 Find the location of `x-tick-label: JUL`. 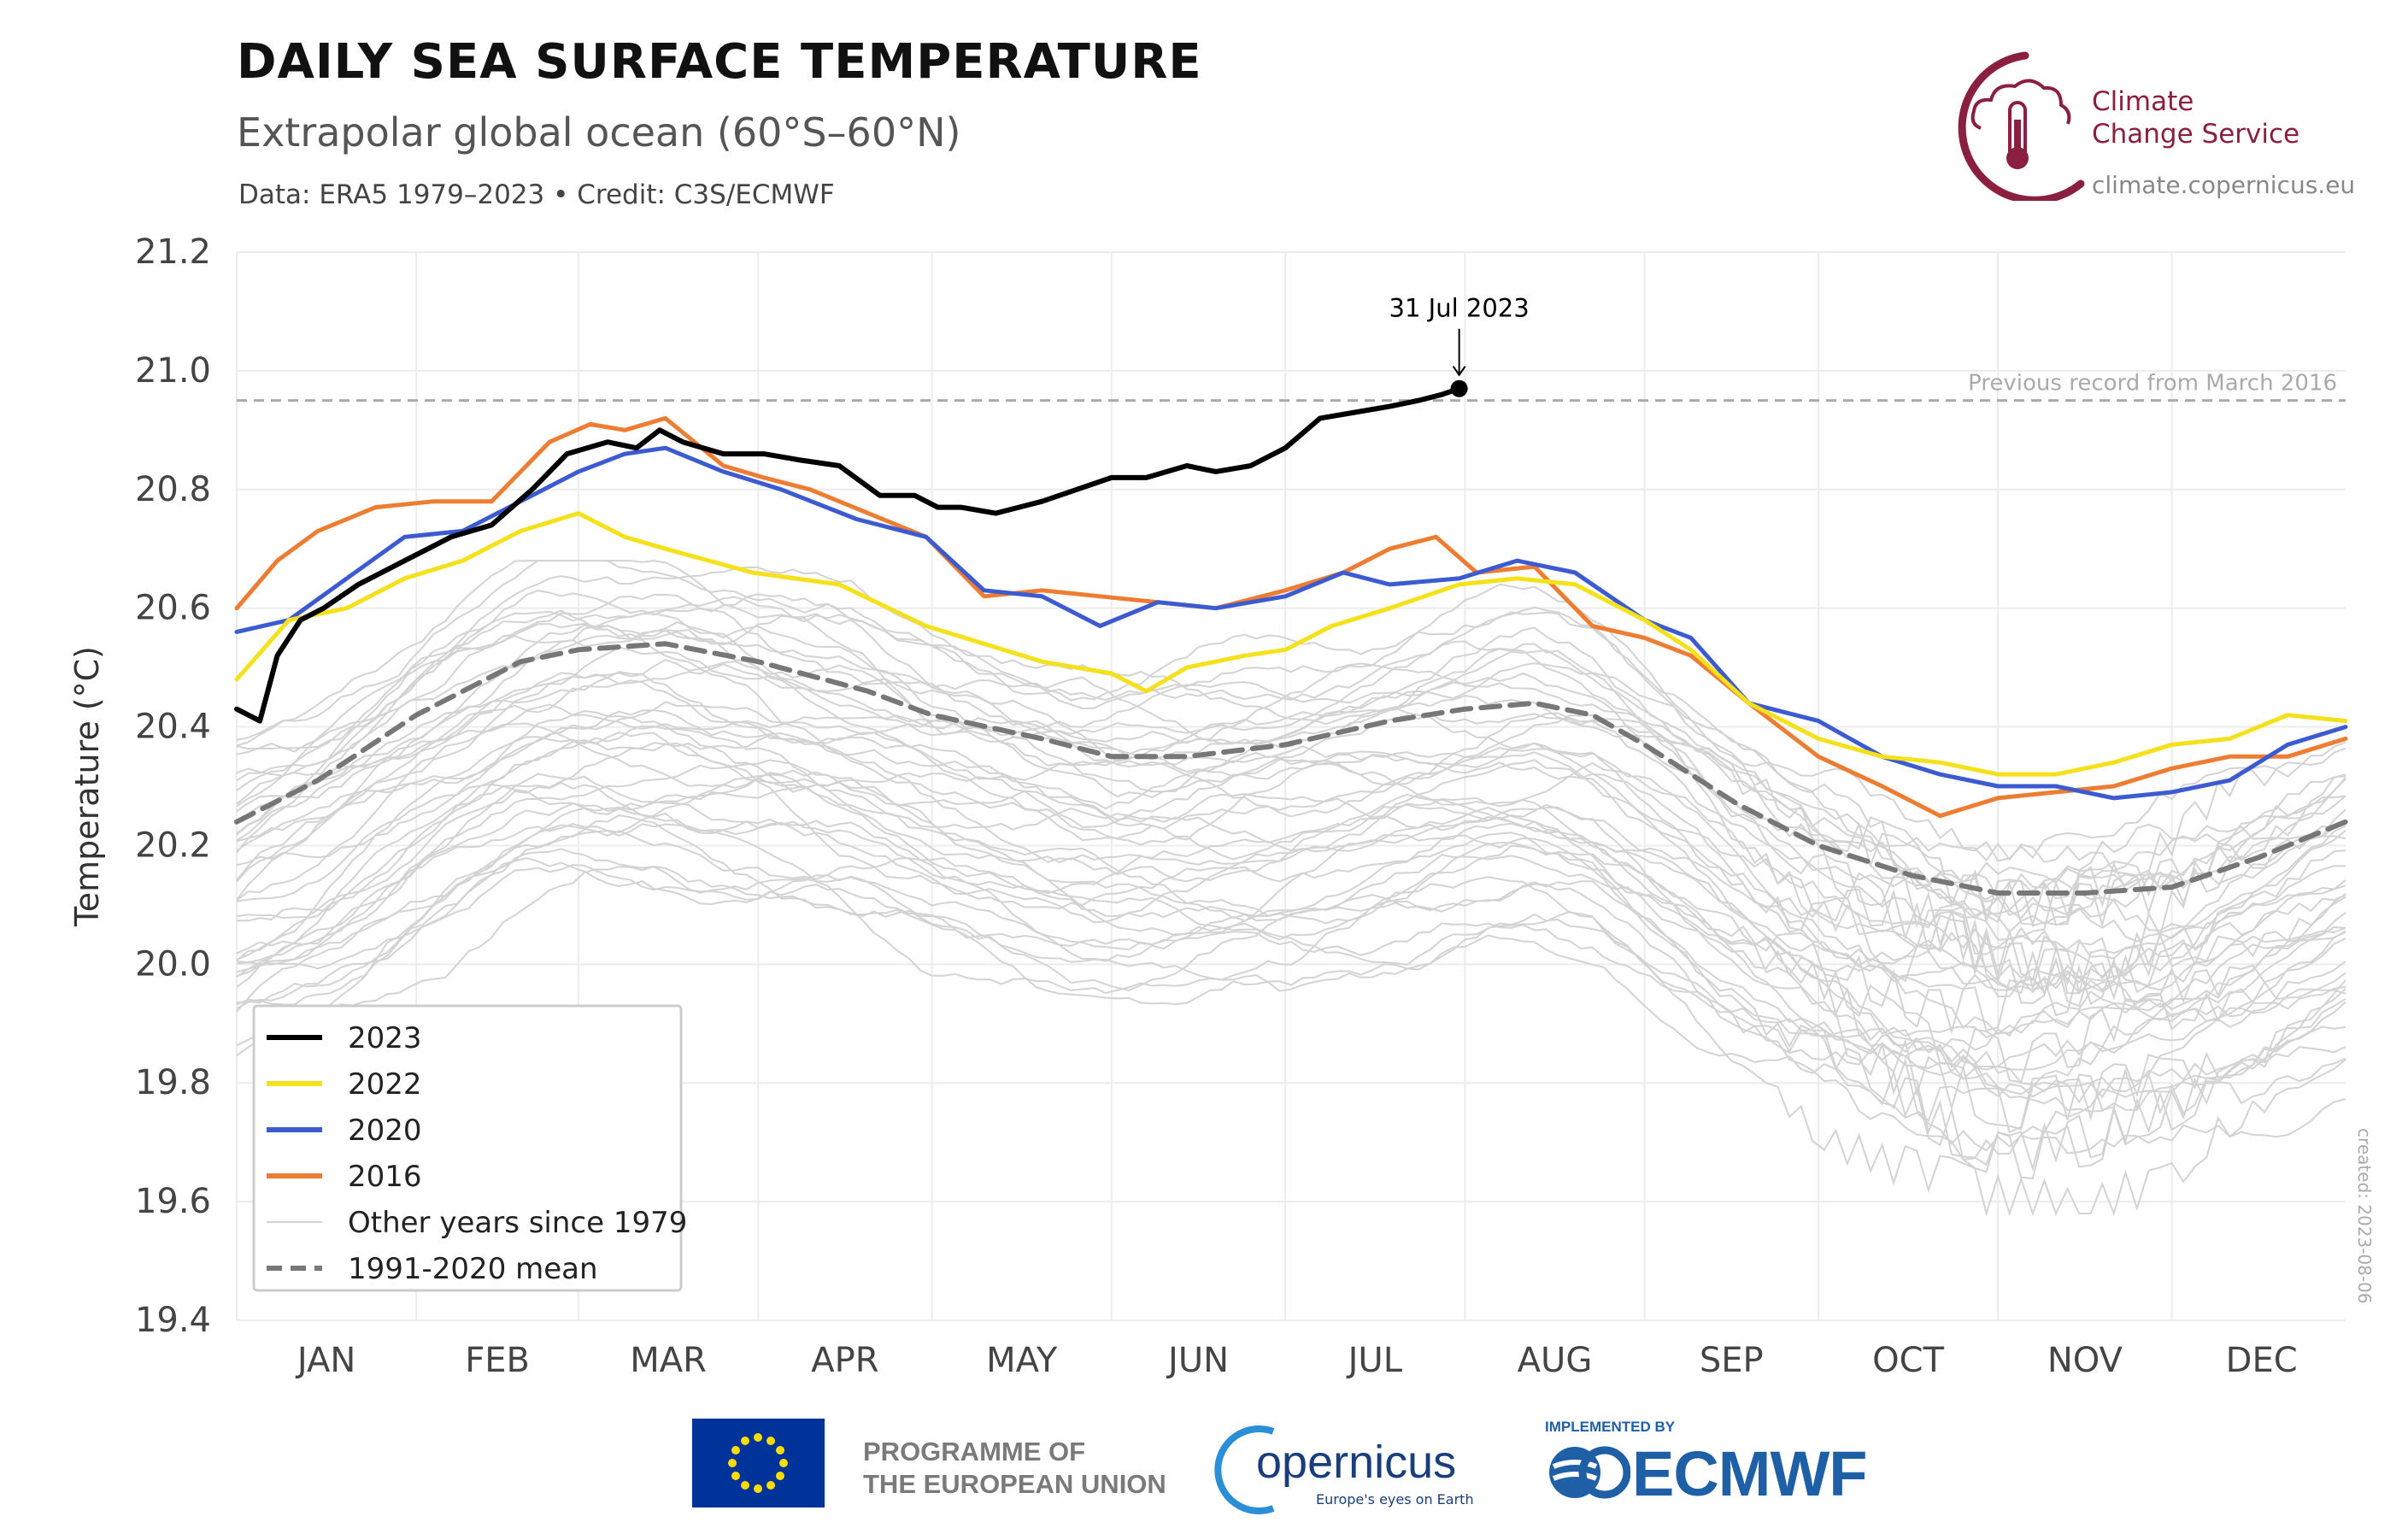

x-tick-label: JUL is located at coordinates (1374, 1360).